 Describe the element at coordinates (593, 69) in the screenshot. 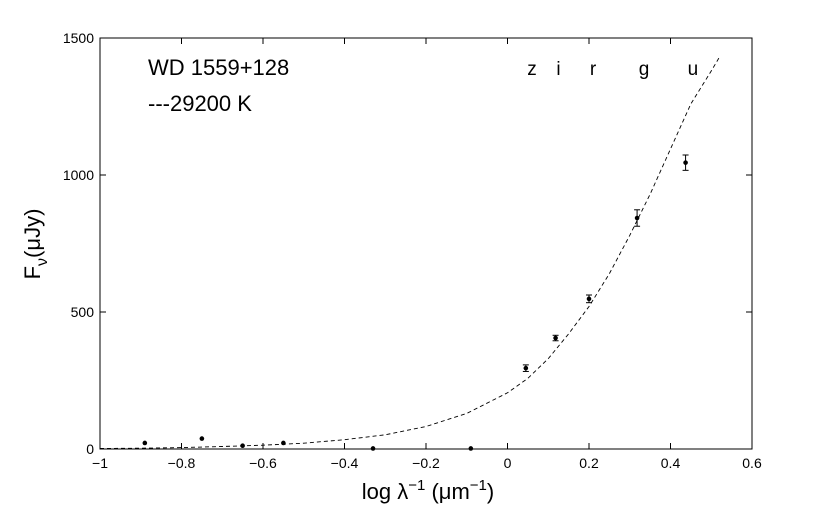

I see `band-label: r` at that location.